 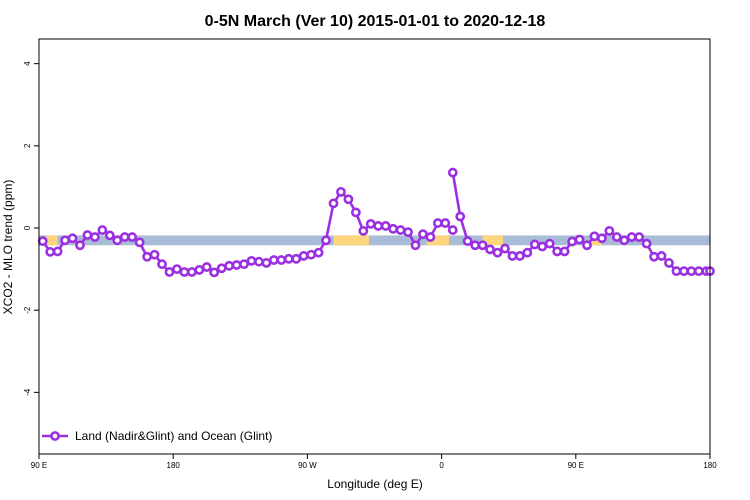 I want to click on ocean-band, so click(x=374, y=240).